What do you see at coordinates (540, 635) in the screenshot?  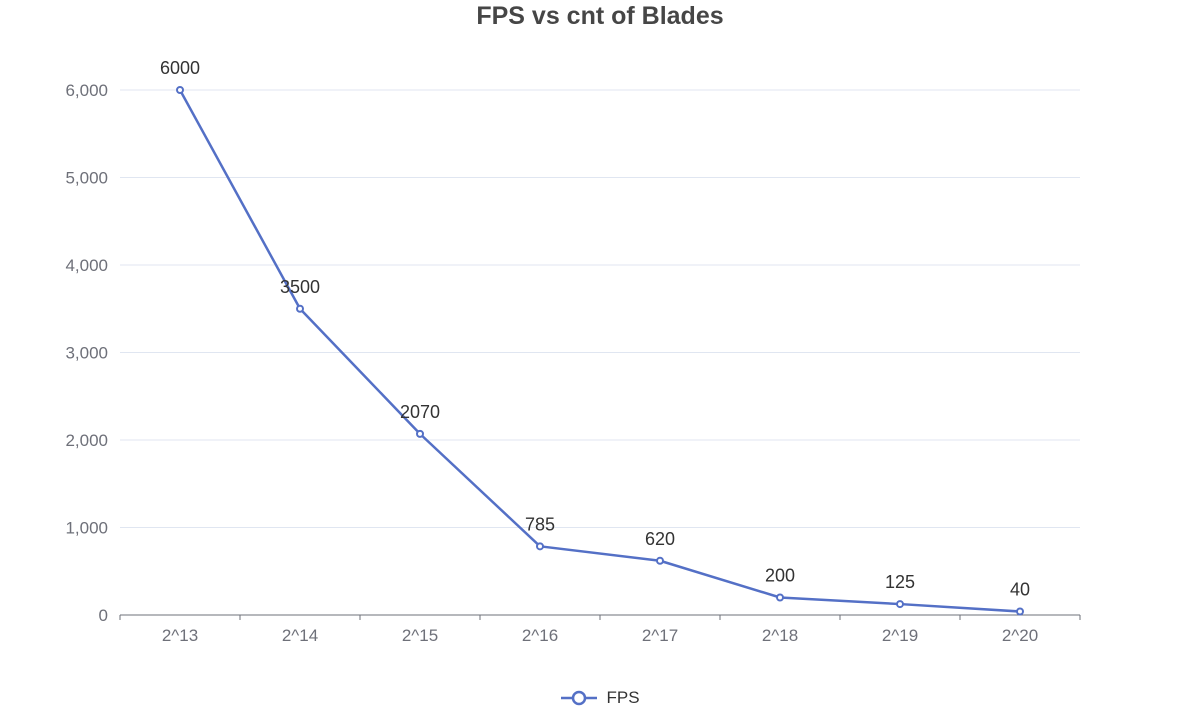 I see `x-tick-label: 2^16` at bounding box center [540, 635].